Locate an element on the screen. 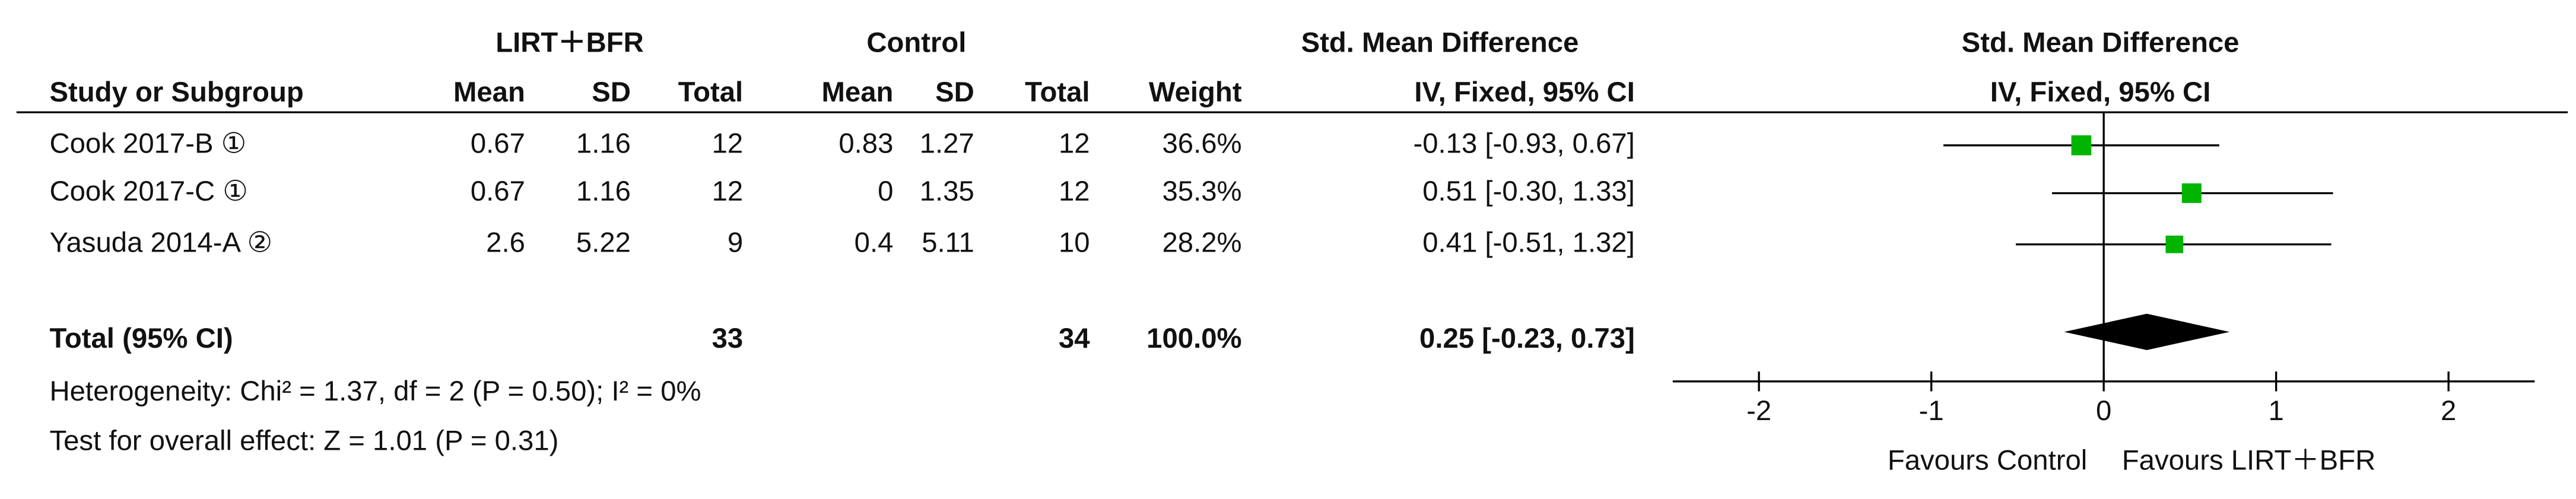 This screenshot has height=499, width=2576. x-tick-label: 0 is located at coordinates (2103, 411).